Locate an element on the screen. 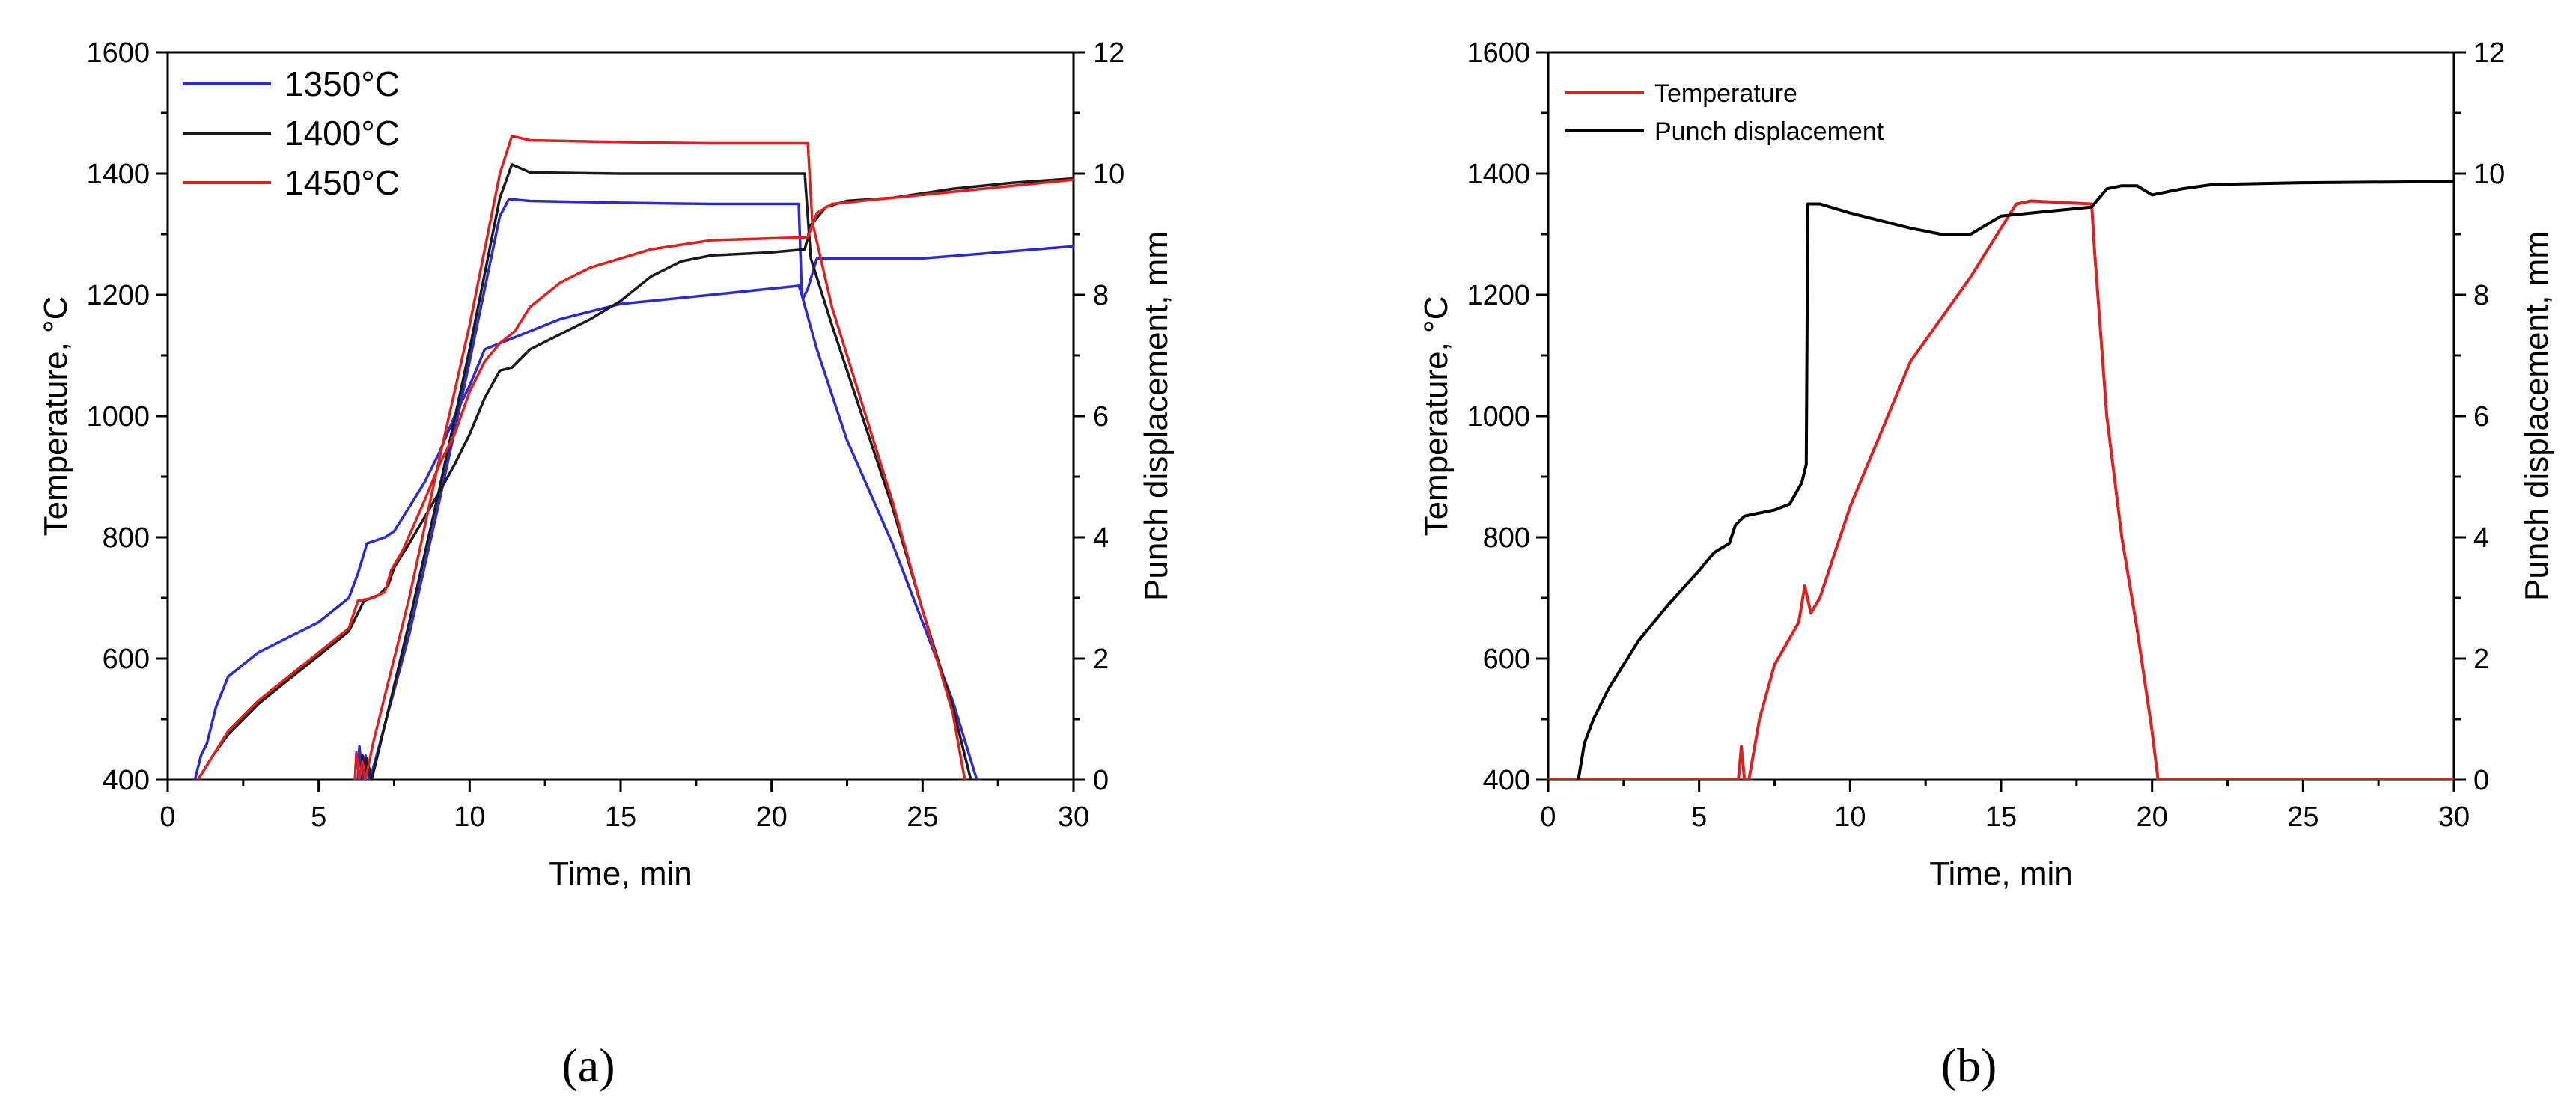 Image resolution: width=2576 pixels, height=1112 pixels. temperature-line-1350c is located at coordinates (667, 489).